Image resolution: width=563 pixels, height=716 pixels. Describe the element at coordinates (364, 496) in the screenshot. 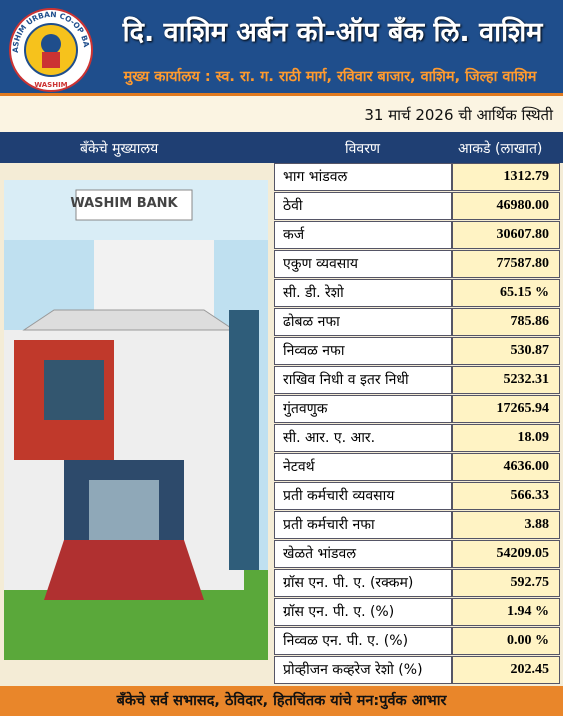

I see `row-label: प्रती कर्मचारी व्यवसाय` at that location.